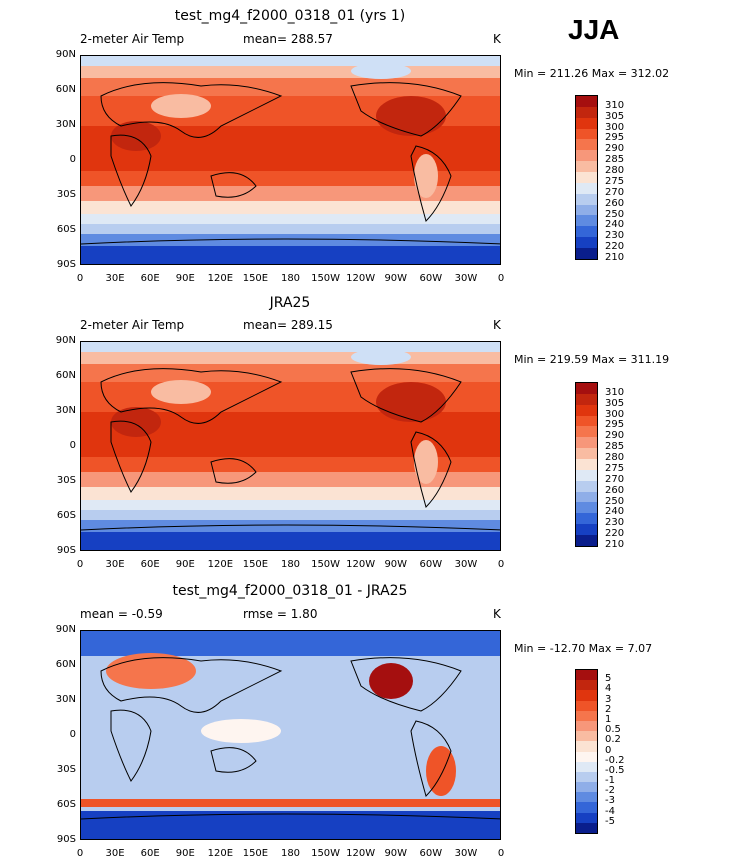 This screenshot has width=732, height=865. What do you see at coordinates (610, 811) in the screenshot?
I see `colorbar-label: -4` at bounding box center [610, 811].